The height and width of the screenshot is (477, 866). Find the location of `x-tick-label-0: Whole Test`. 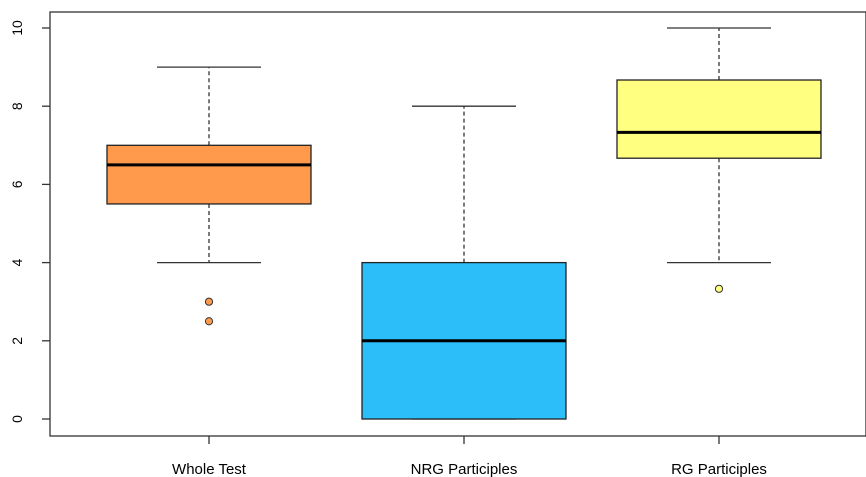

x-tick-label-0: Whole Test is located at coordinates (209, 469).